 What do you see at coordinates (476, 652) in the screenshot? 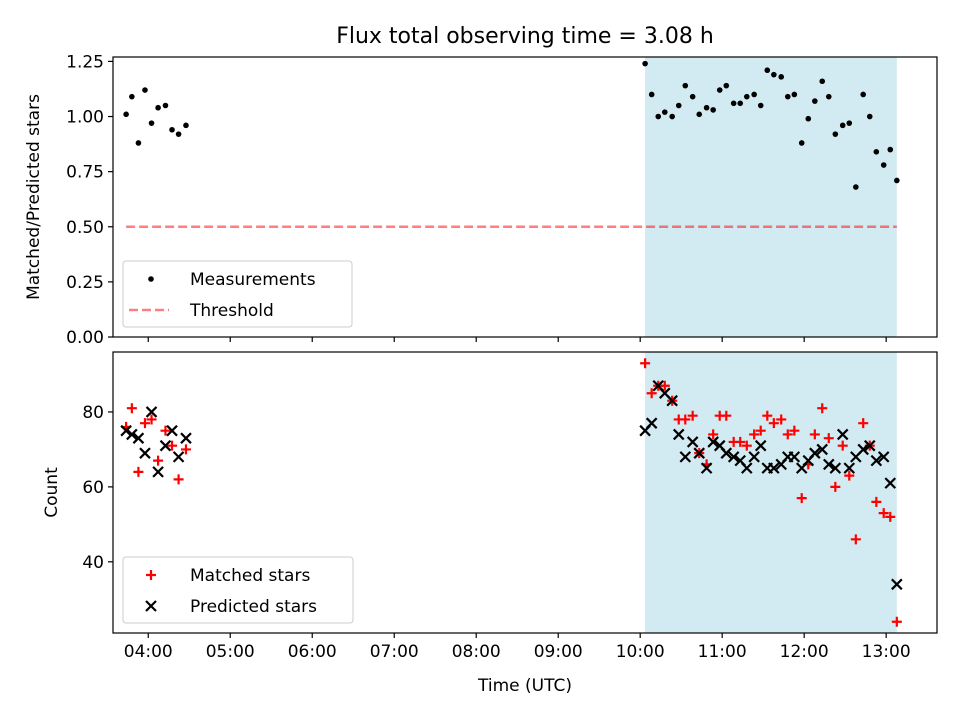
I see `x-tick-label: 08:00` at bounding box center [476, 652].